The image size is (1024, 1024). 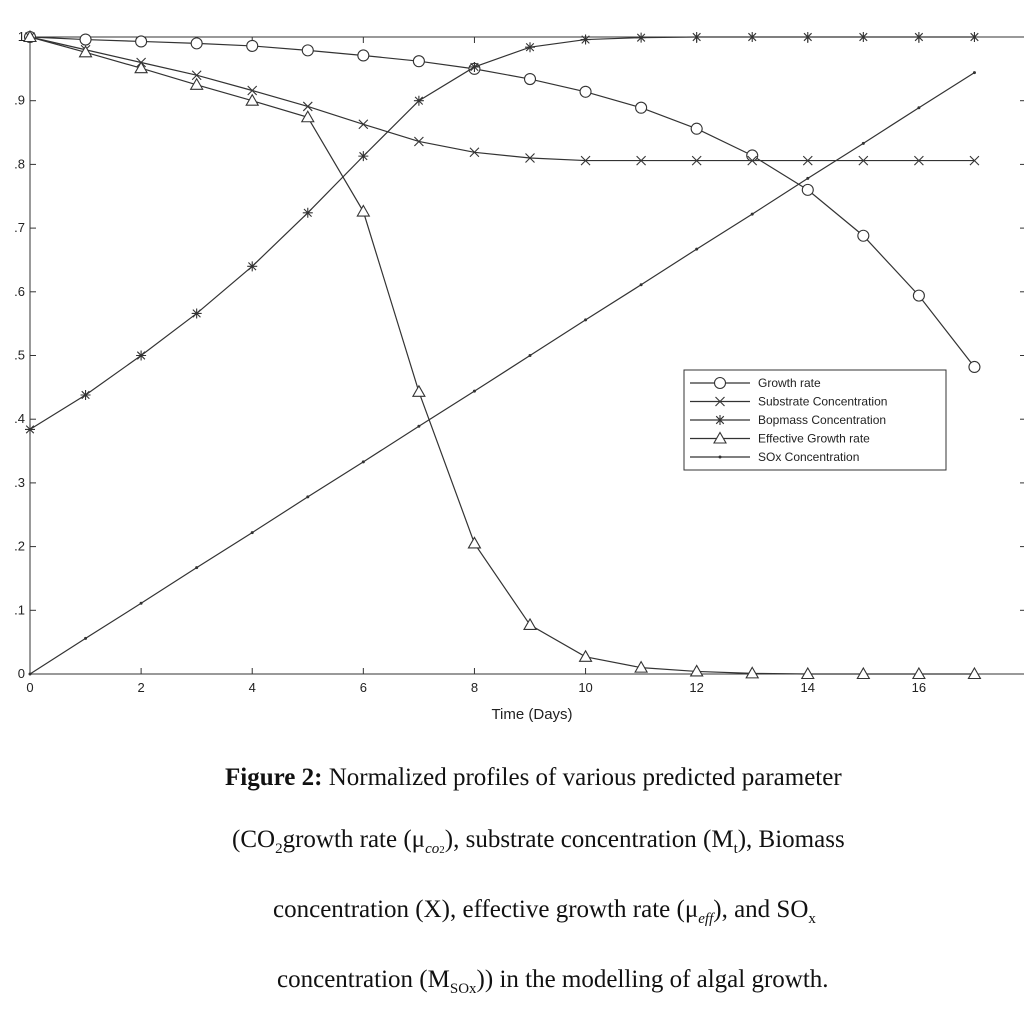 What do you see at coordinates (774, 457) in the screenshot?
I see `legend-item-sox-concentration: SOx Concentration` at bounding box center [774, 457].